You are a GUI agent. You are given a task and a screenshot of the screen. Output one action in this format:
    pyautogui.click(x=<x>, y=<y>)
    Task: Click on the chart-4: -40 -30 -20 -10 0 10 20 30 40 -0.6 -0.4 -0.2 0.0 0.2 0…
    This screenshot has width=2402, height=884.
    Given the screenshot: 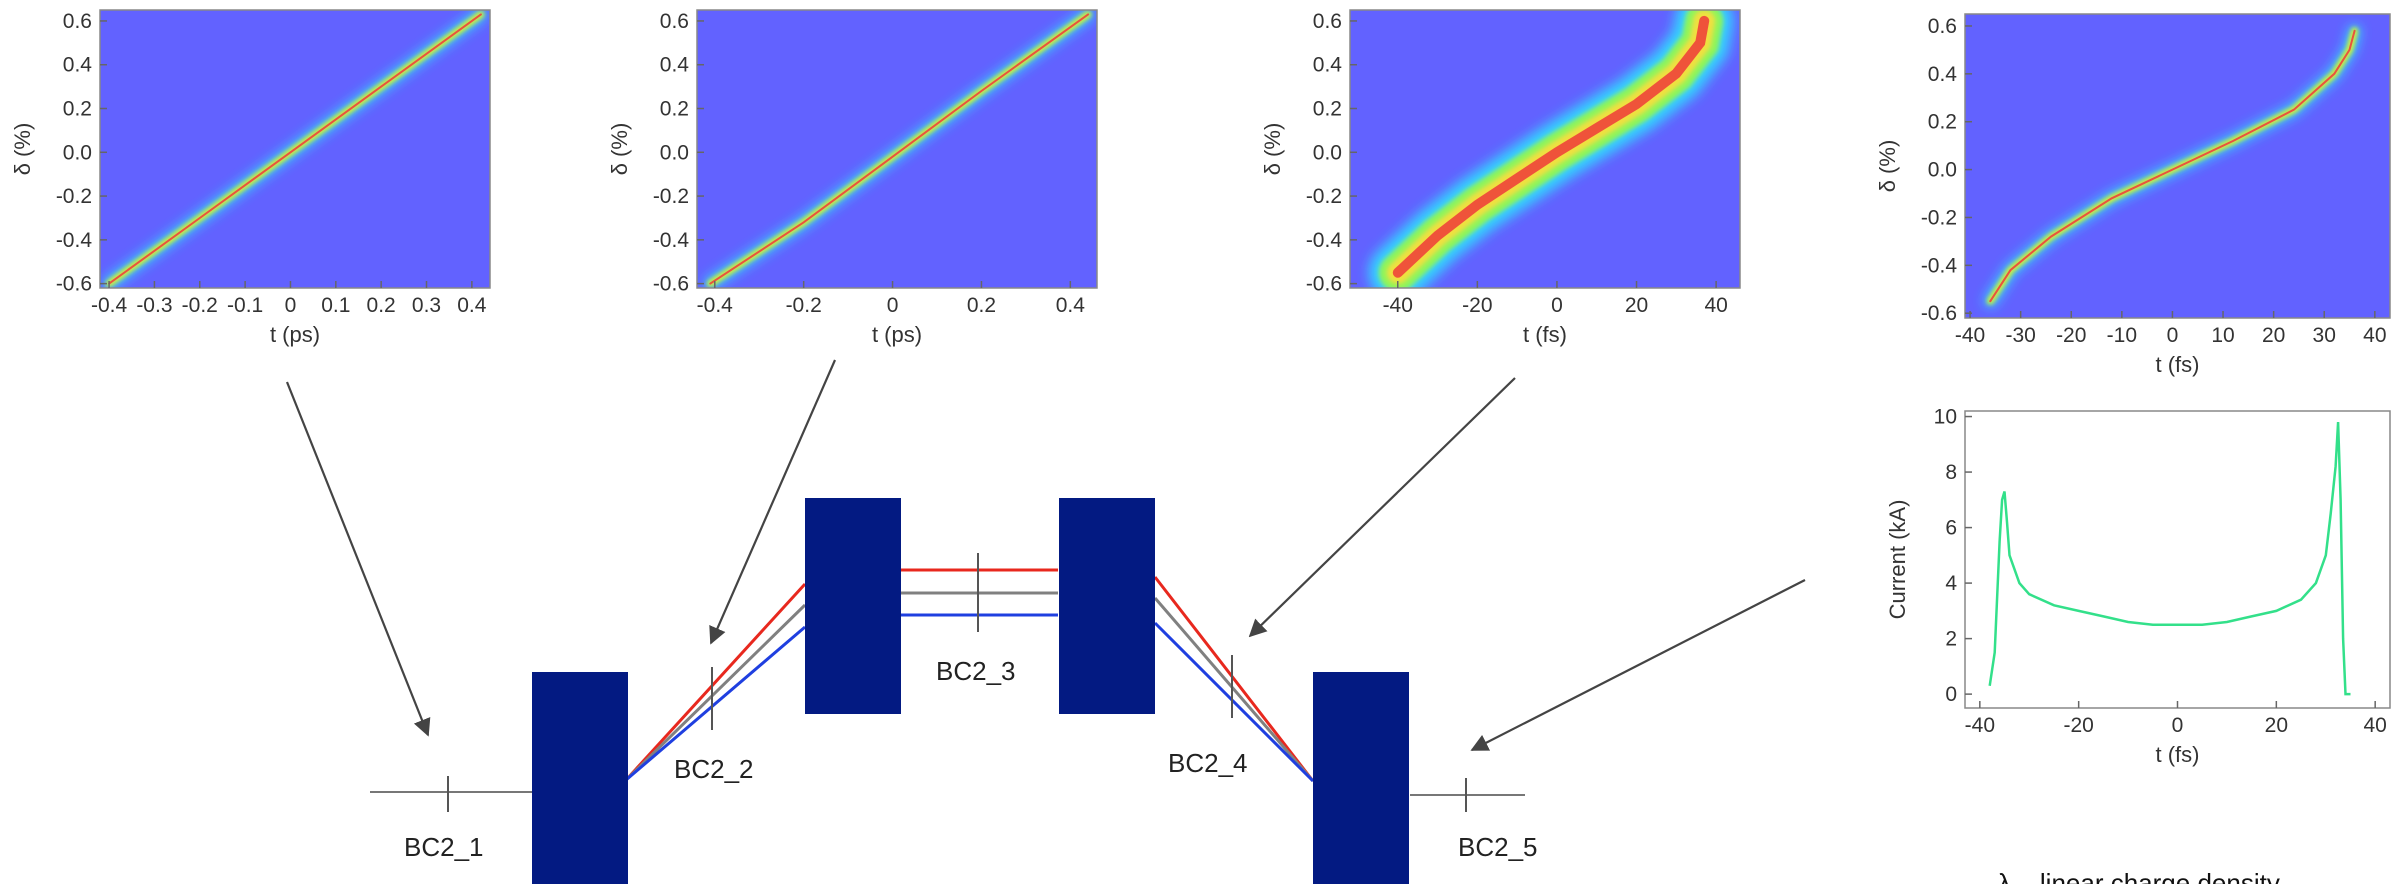 What is the action you would take?
    pyautogui.click(x=2133, y=195)
    